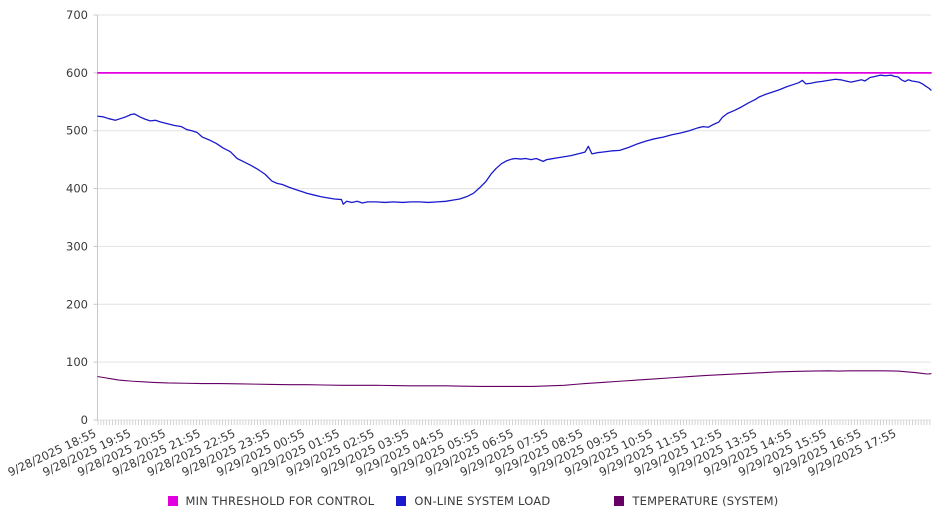  I want to click on y-tick-label: 200, so click(77, 304).